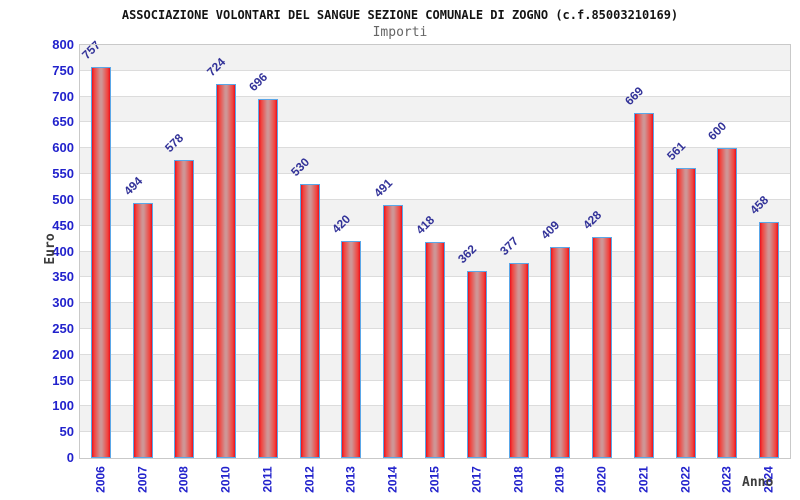  What do you see at coordinates (50, 249) in the screenshot?
I see `y-axis-title: Euro` at bounding box center [50, 249].